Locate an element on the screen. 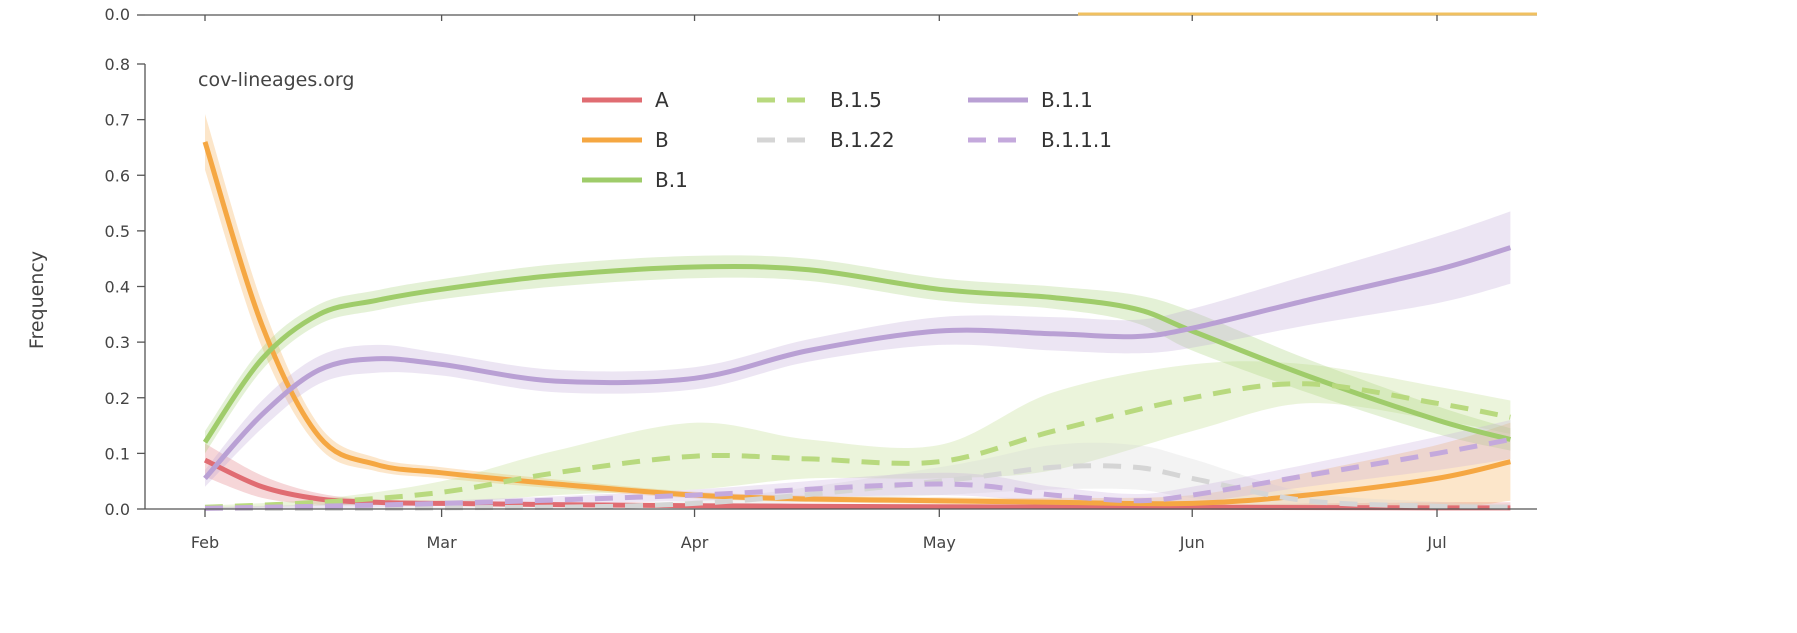 Image resolution: width=1797 pixels, height=633 pixels. y-axis-title: Frequency is located at coordinates (37, 300).